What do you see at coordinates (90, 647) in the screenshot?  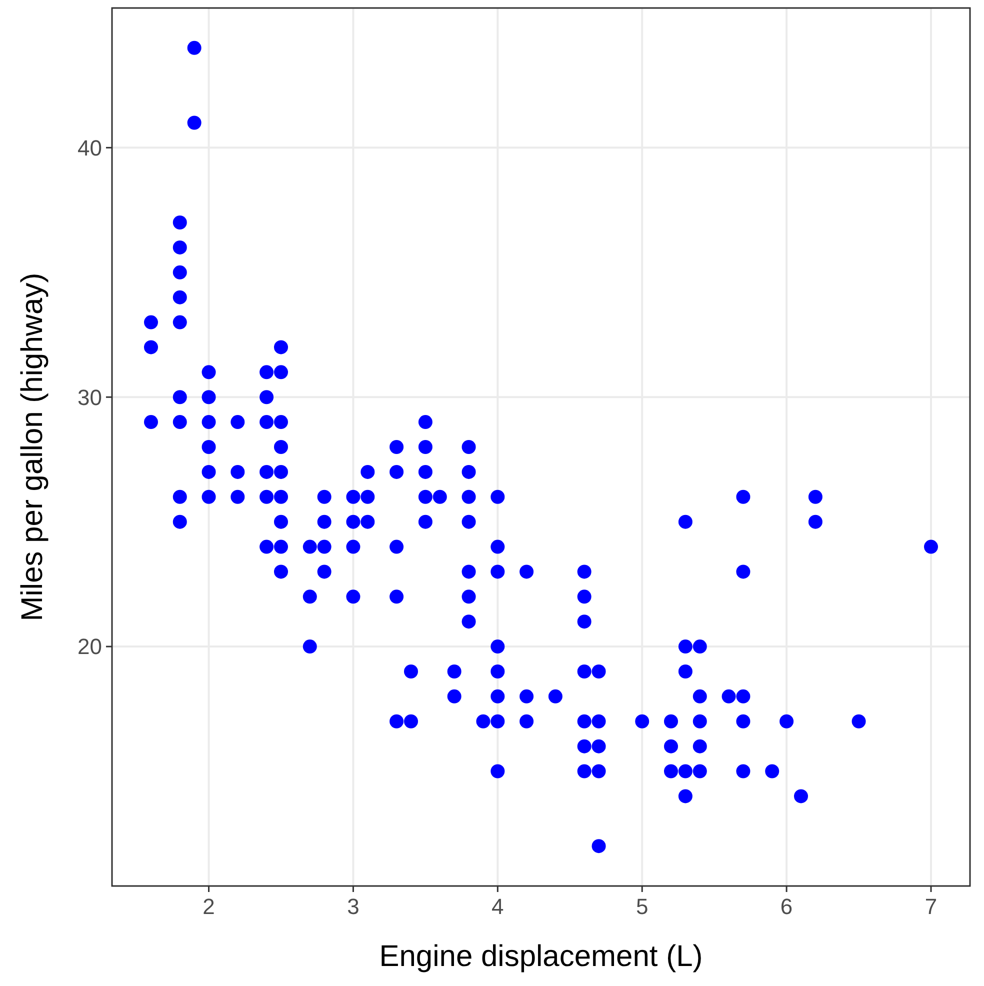 I see `y-tick-label: 20` at bounding box center [90, 647].